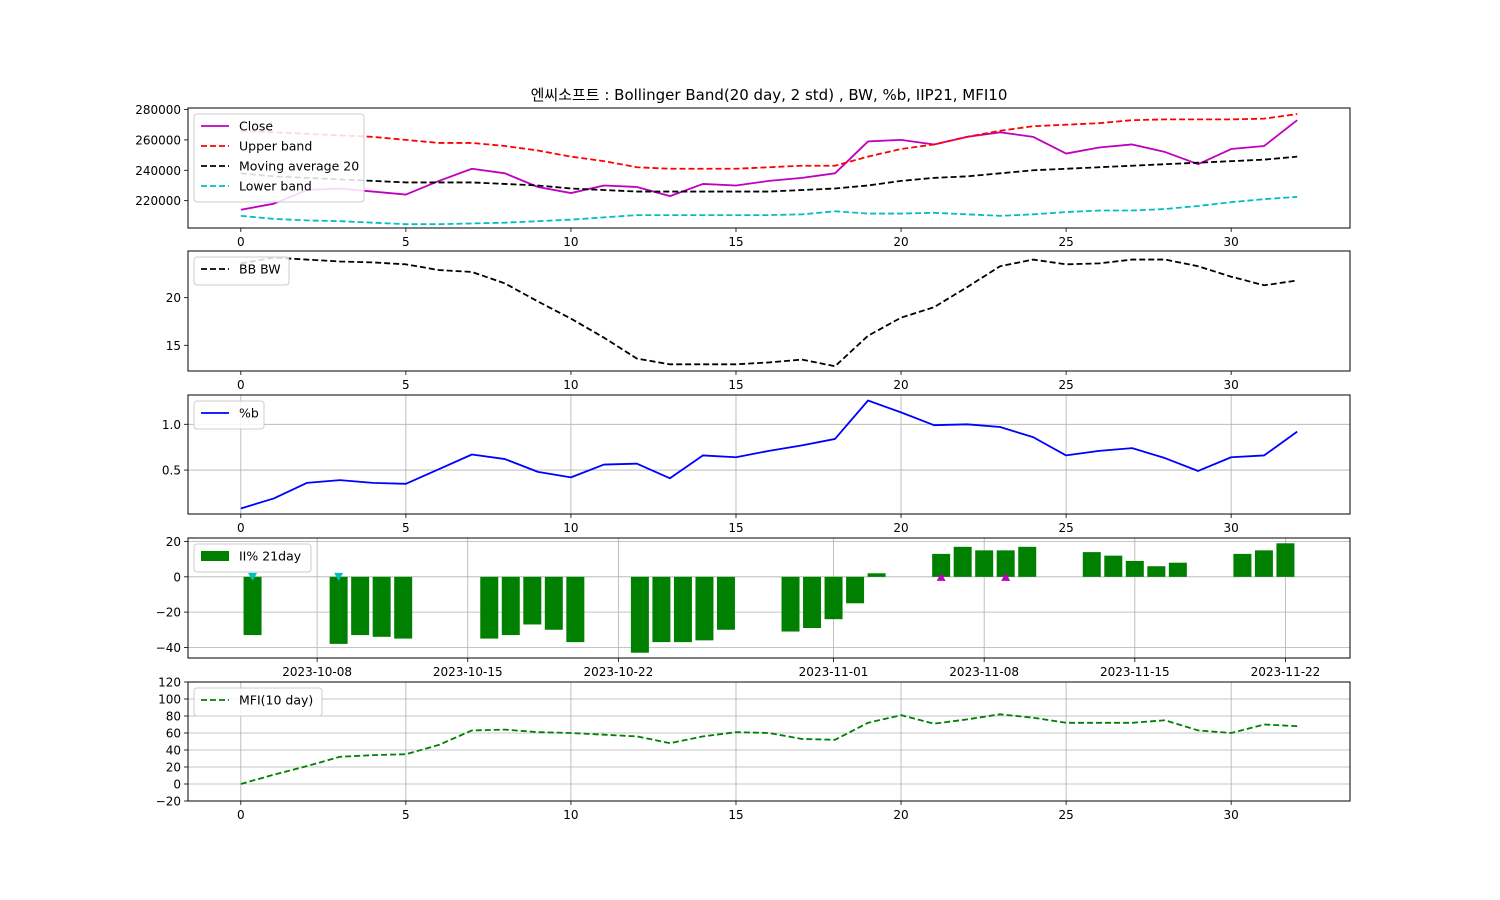 Image resolution: width=1500 pixels, height=900 pixels. I want to click on x-tick-label: 2023-11-08, so click(984, 672).